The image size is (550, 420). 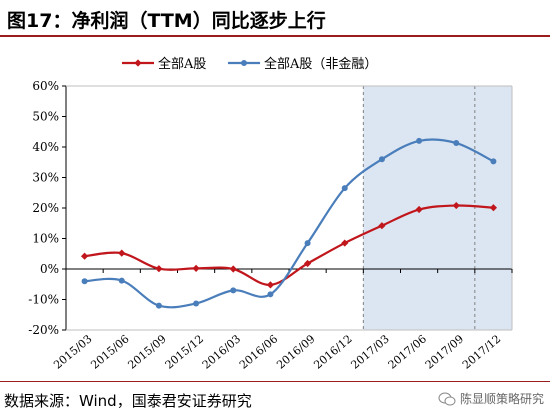 What do you see at coordinates (447, 398) in the screenshot?
I see `wechat-icon` at bounding box center [447, 398].